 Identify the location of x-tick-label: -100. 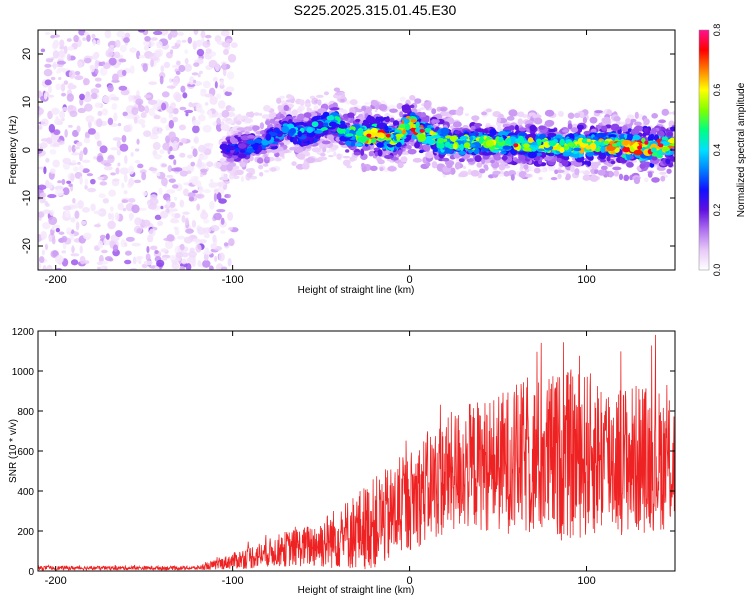
(233, 581).